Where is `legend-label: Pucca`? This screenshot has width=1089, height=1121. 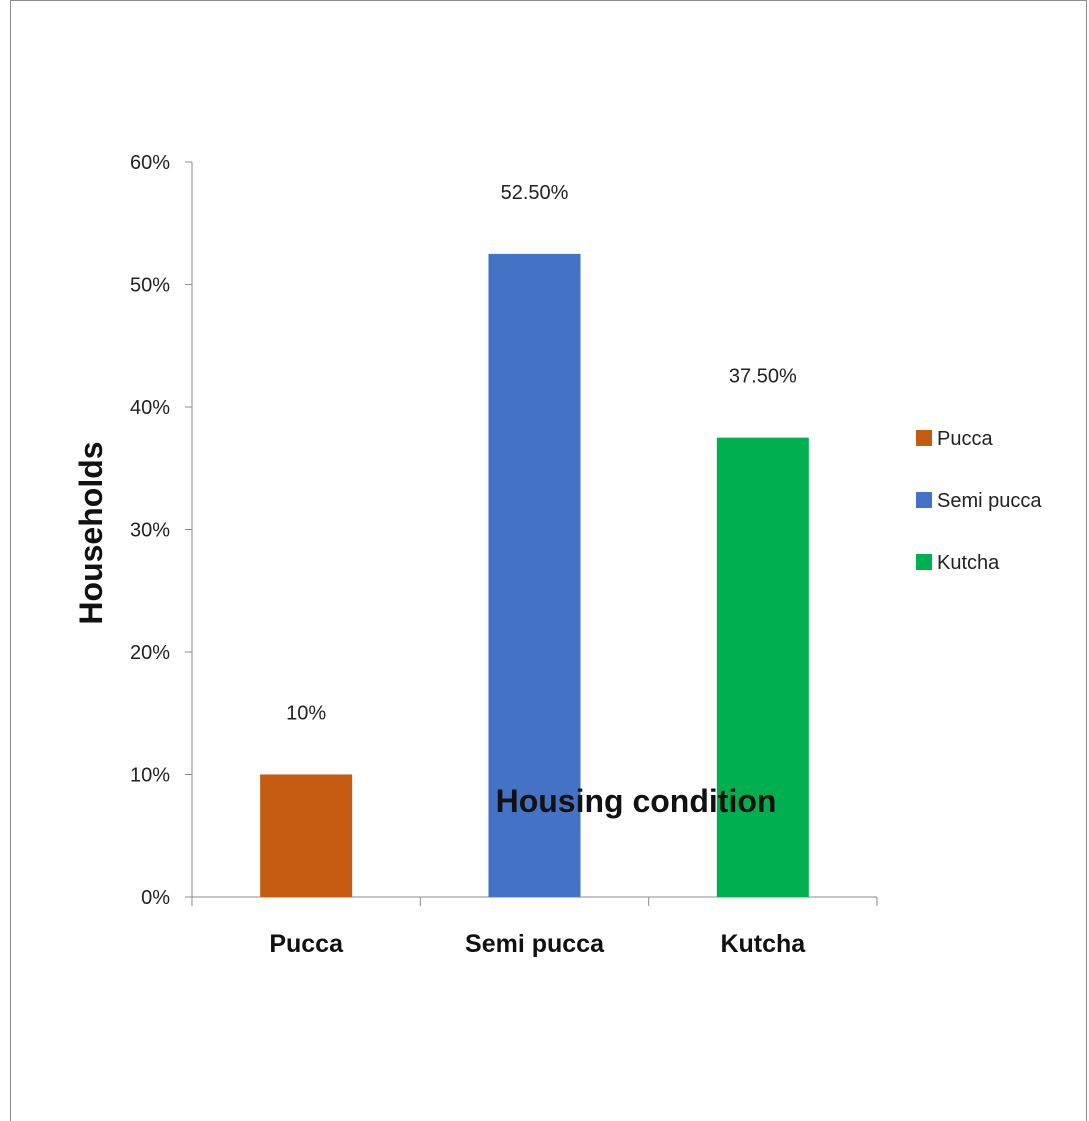
legend-label: Pucca is located at coordinates (965, 439).